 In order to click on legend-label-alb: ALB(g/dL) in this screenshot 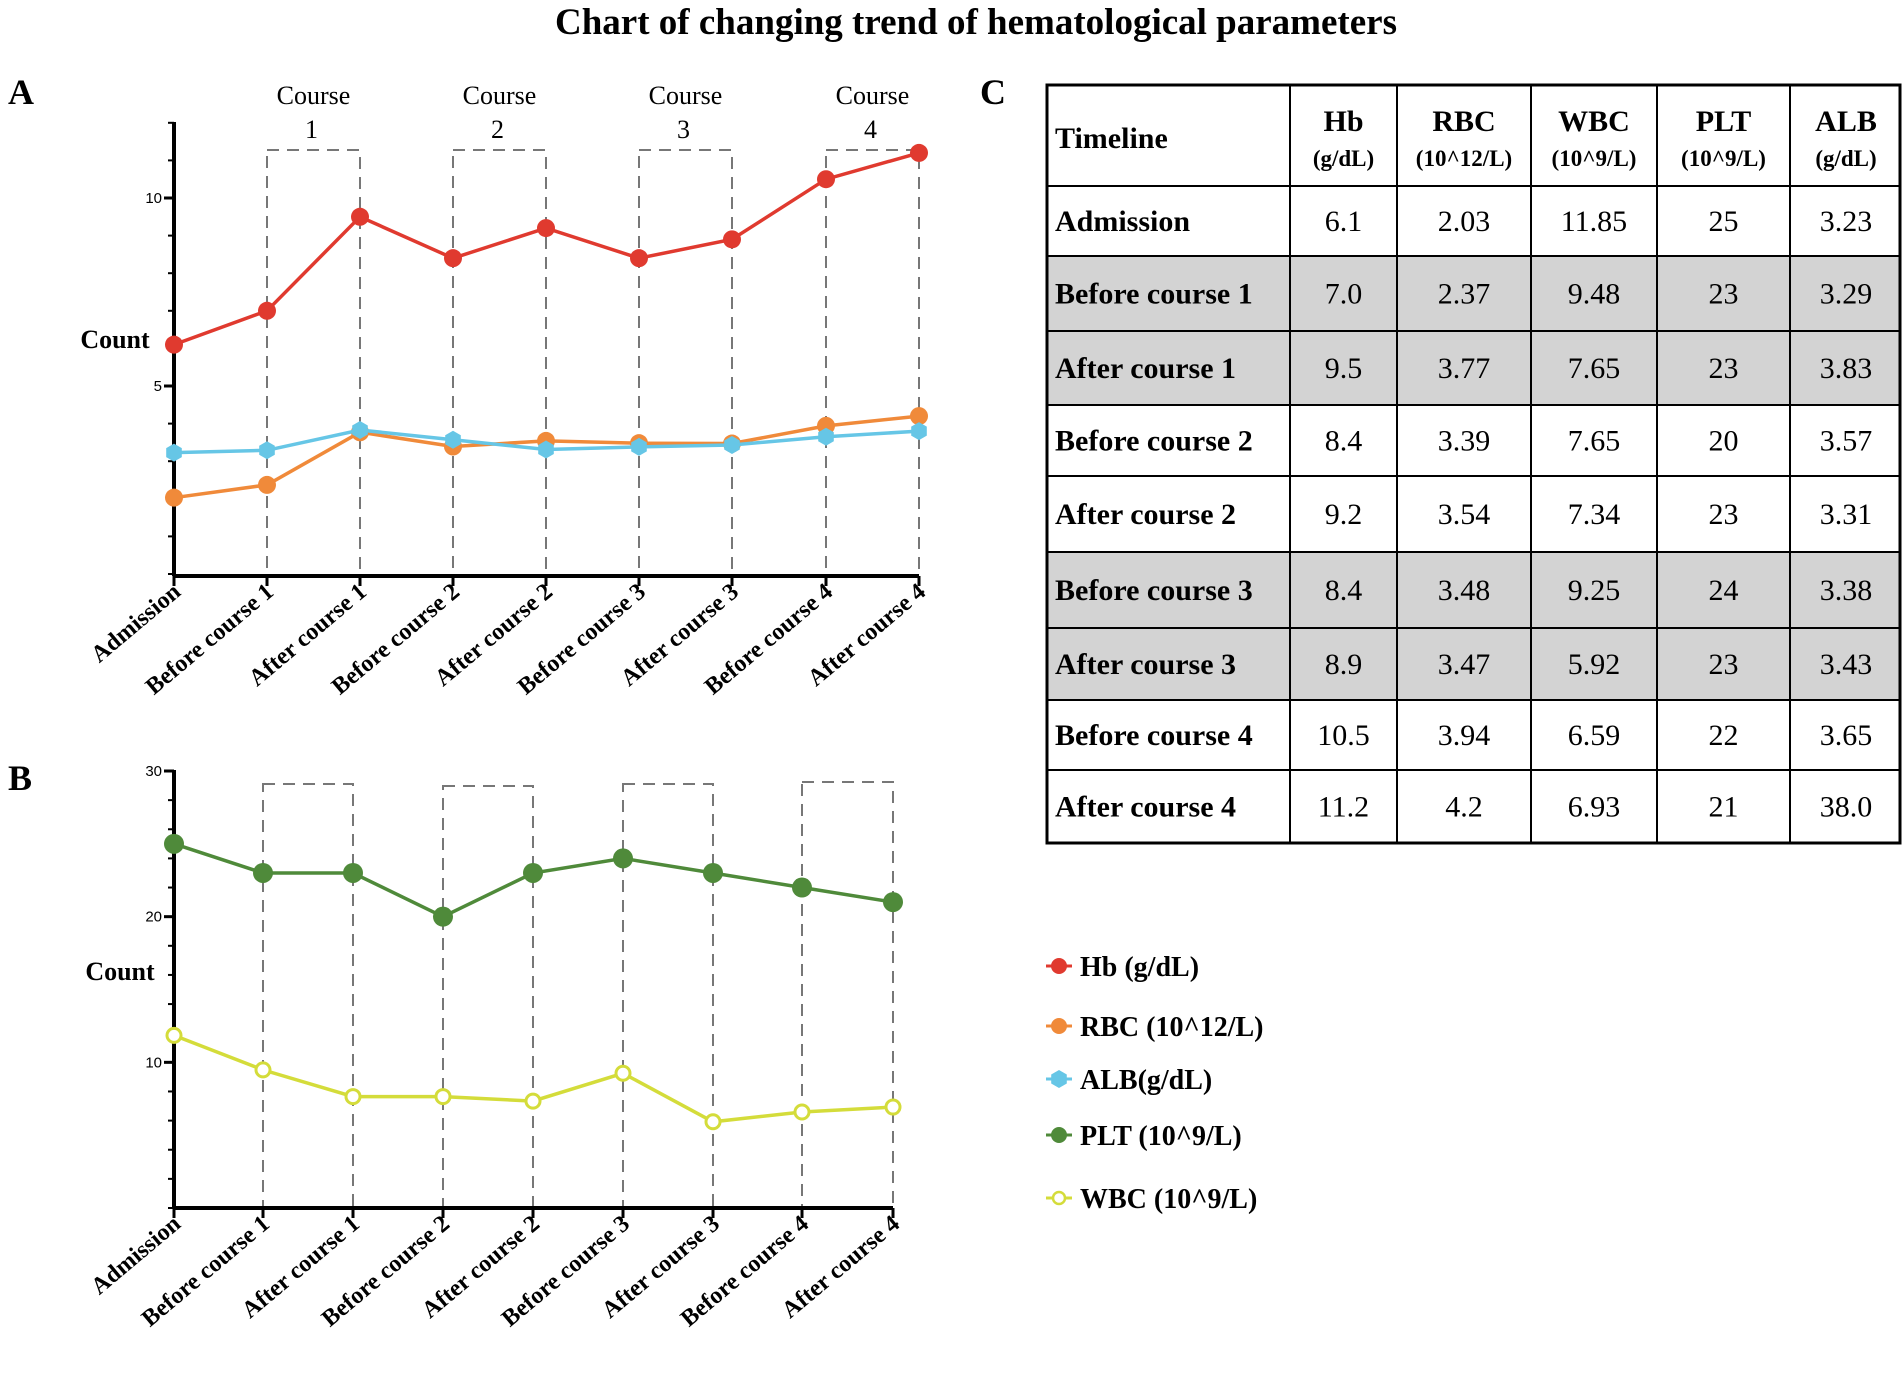, I will do `click(1146, 1080)`.